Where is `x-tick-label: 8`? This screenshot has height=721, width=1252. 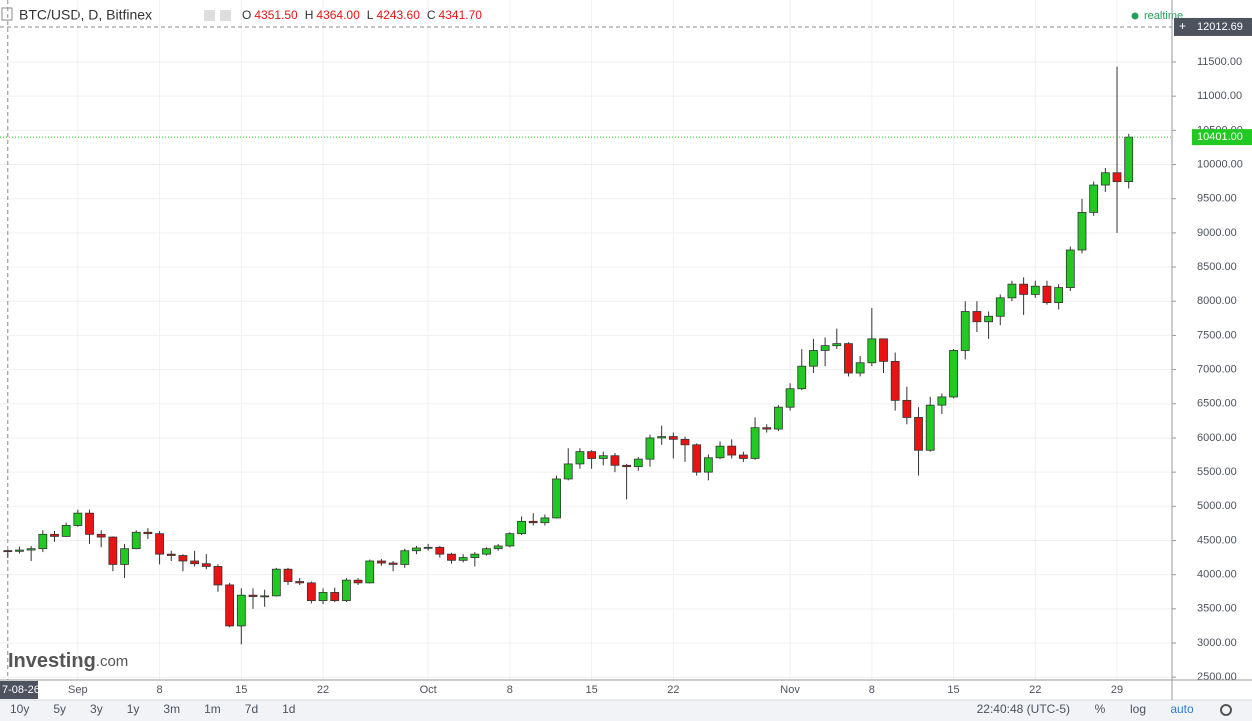
x-tick-label: 8 is located at coordinates (510, 690).